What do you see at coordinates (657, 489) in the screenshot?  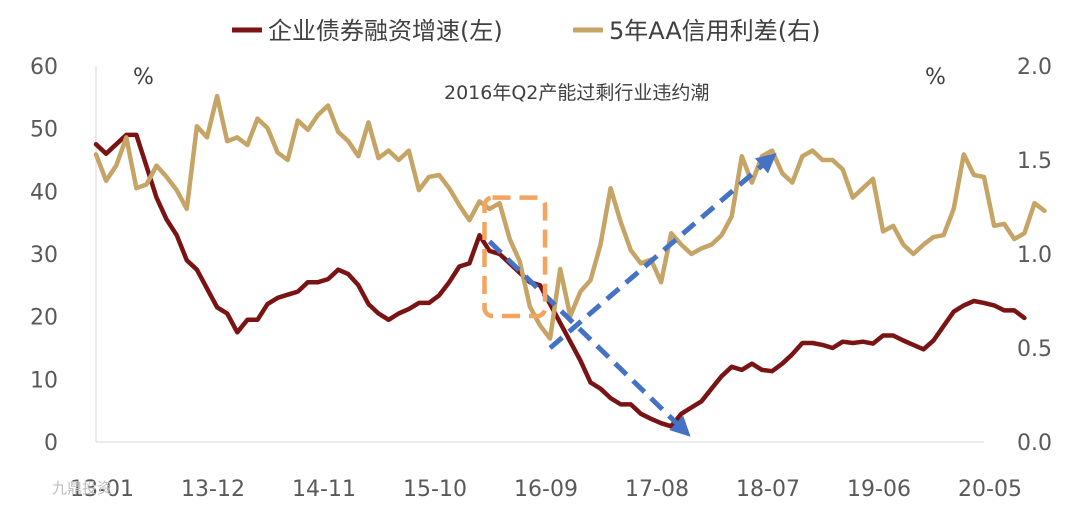 I see `x-tick-label: 17-08` at bounding box center [657, 489].